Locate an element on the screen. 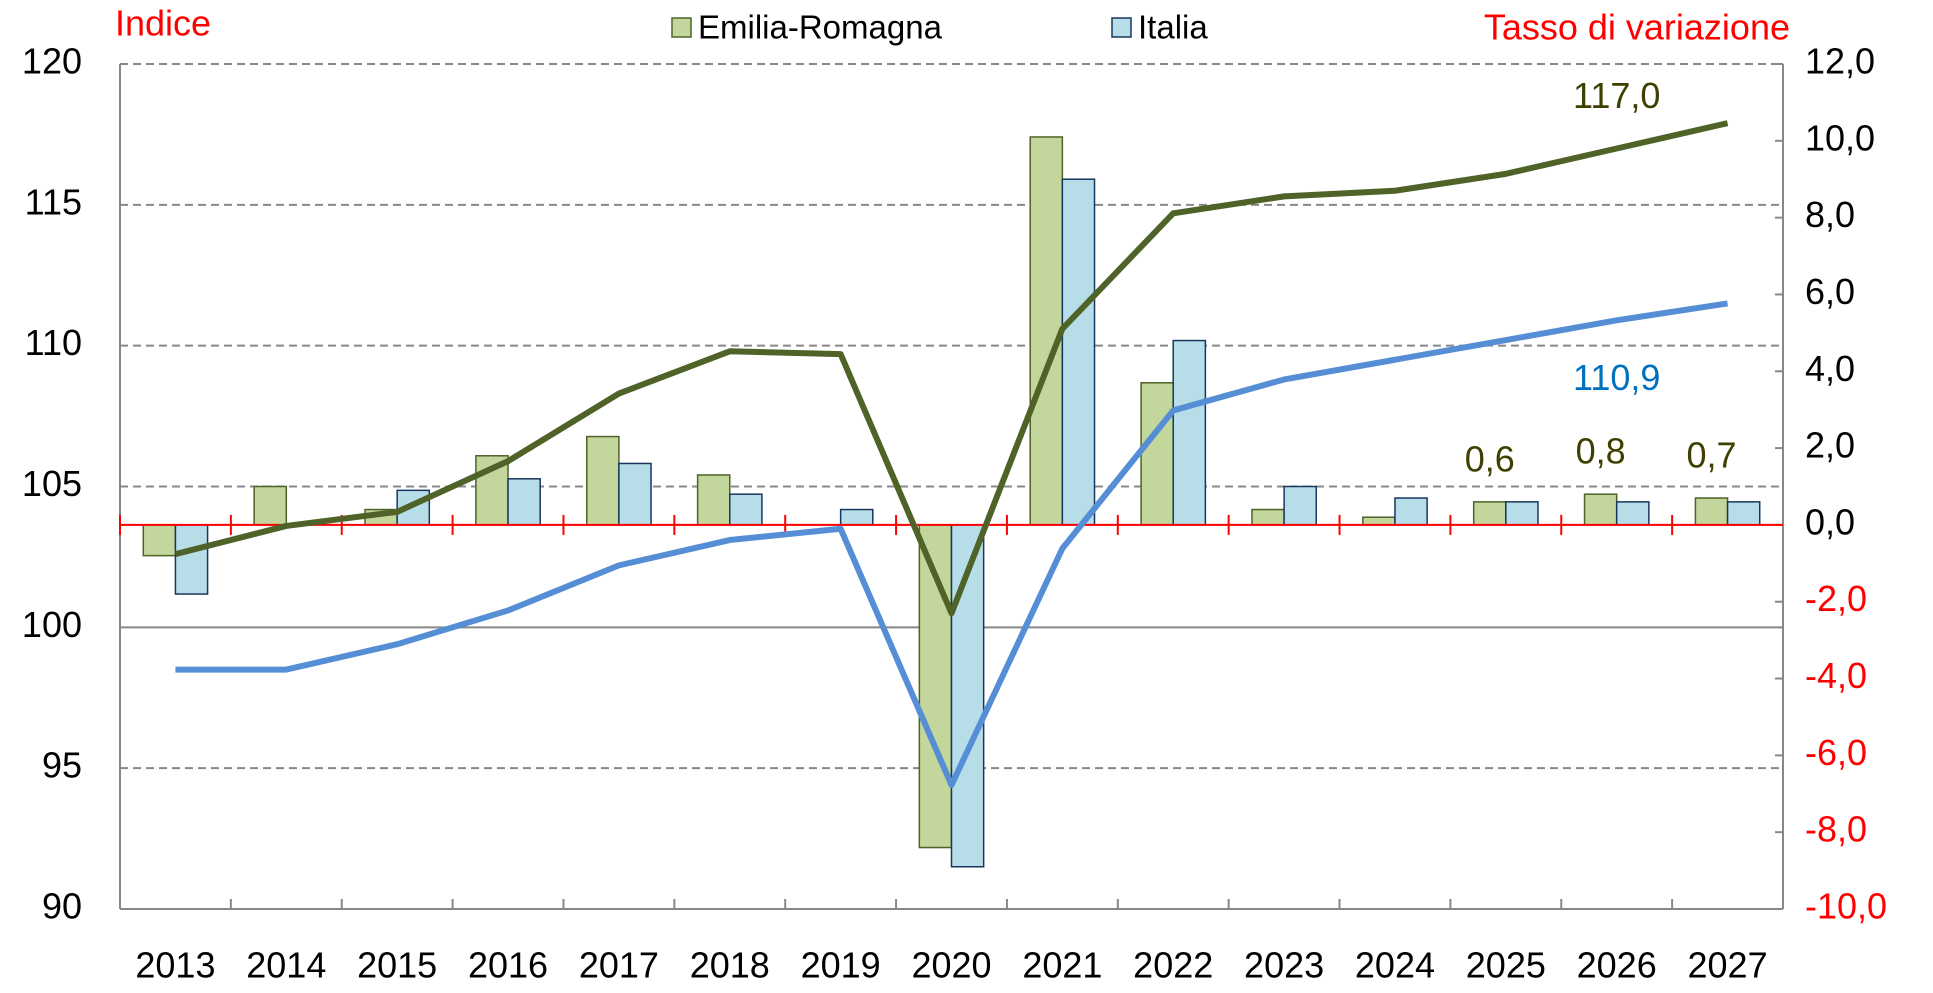 Image resolution: width=1933 pixels, height=993 pixels. y-tick-label: 120 is located at coordinates (52, 61).